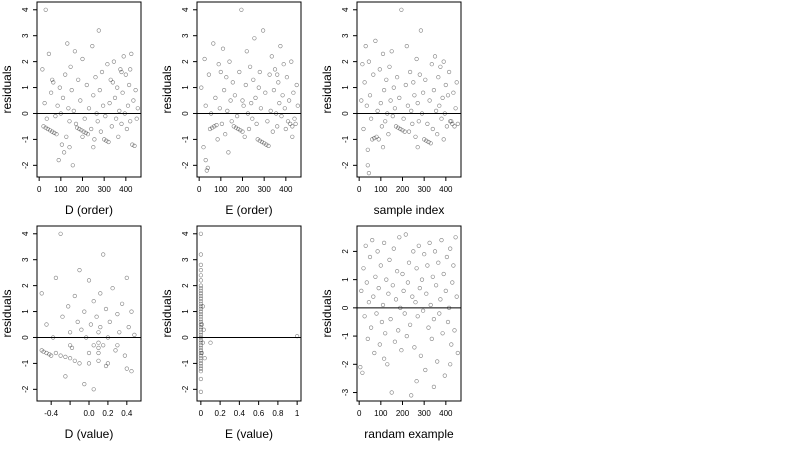 The image size is (800, 450). Describe the element at coordinates (167, 313) in the screenshot. I see `y-axis-label: residuals` at that location.